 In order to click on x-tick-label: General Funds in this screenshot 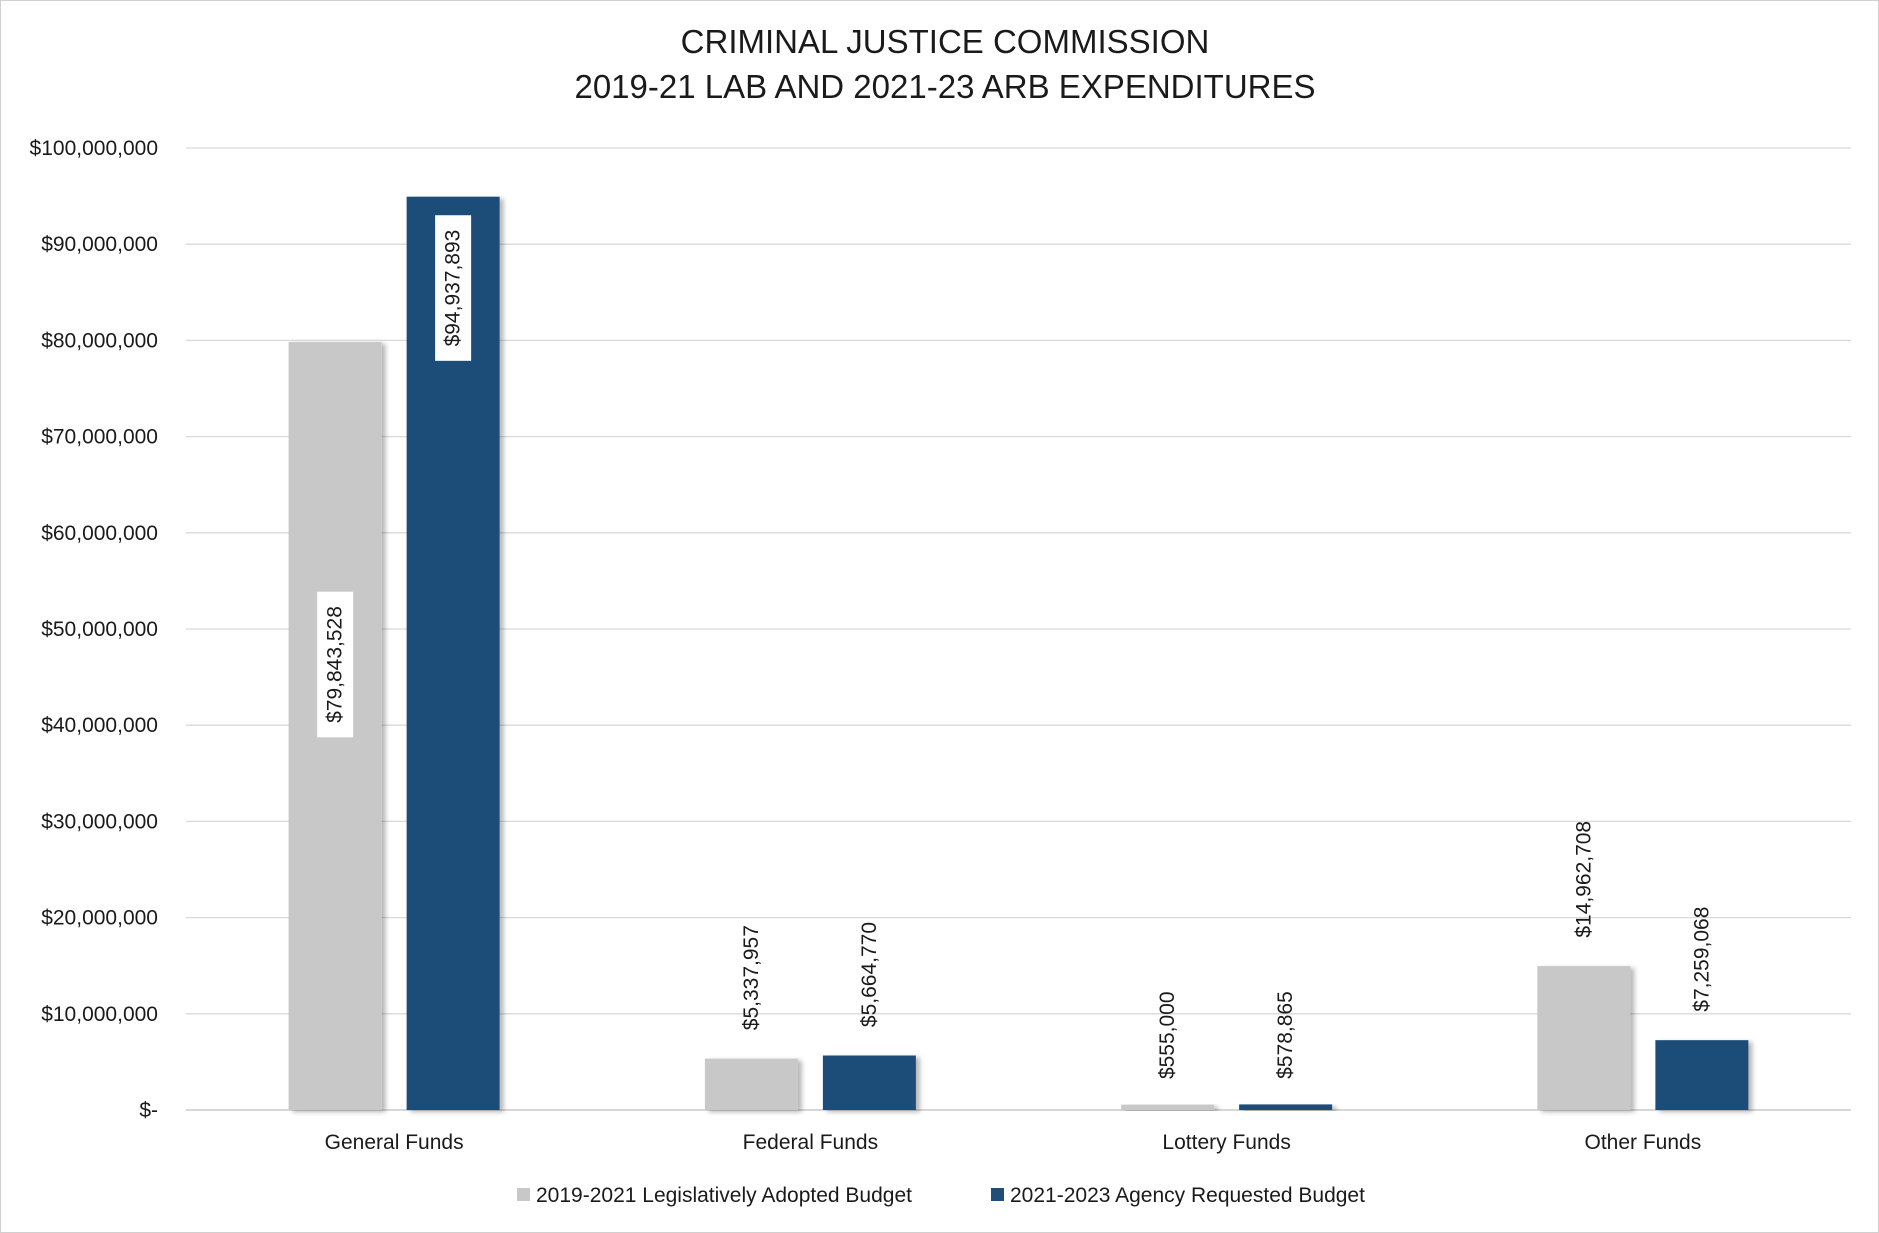, I will do `click(394, 1142)`.